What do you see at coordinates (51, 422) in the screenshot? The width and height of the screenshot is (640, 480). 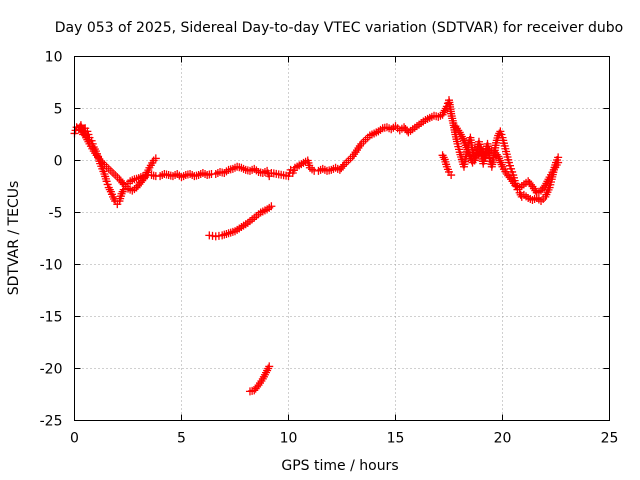 I see `y-tick-label: -25` at bounding box center [51, 422].